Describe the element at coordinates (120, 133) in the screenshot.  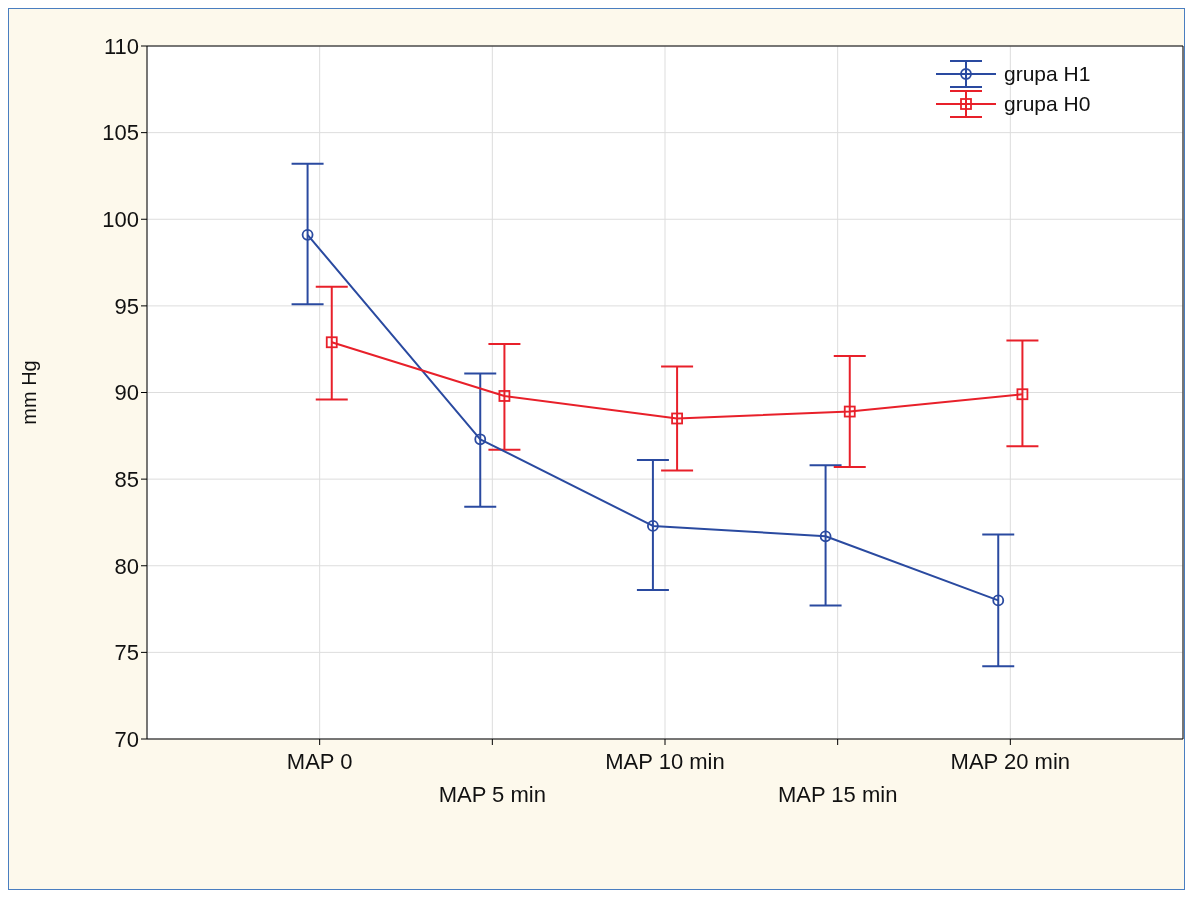
I see `y-tick-label: 105` at that location.